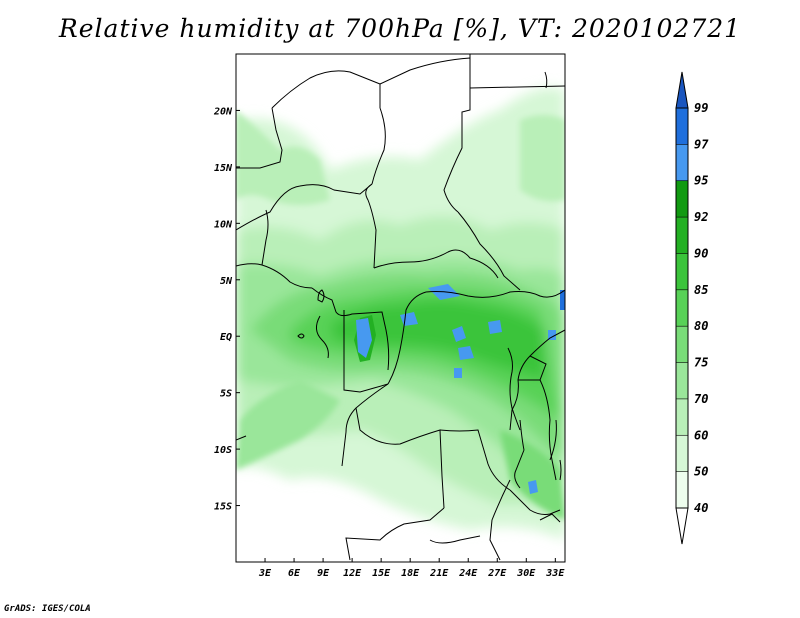 This screenshot has height=618, width=800. What do you see at coordinates (226, 337) in the screenshot?
I see `y-tick-label: EQ` at bounding box center [226, 337].